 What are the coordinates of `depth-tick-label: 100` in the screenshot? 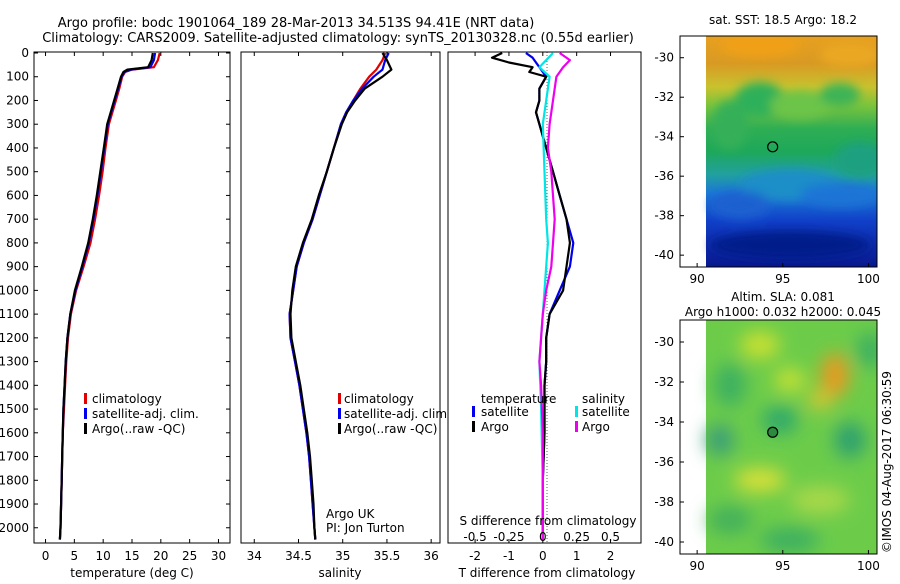 It's located at (17, 77).